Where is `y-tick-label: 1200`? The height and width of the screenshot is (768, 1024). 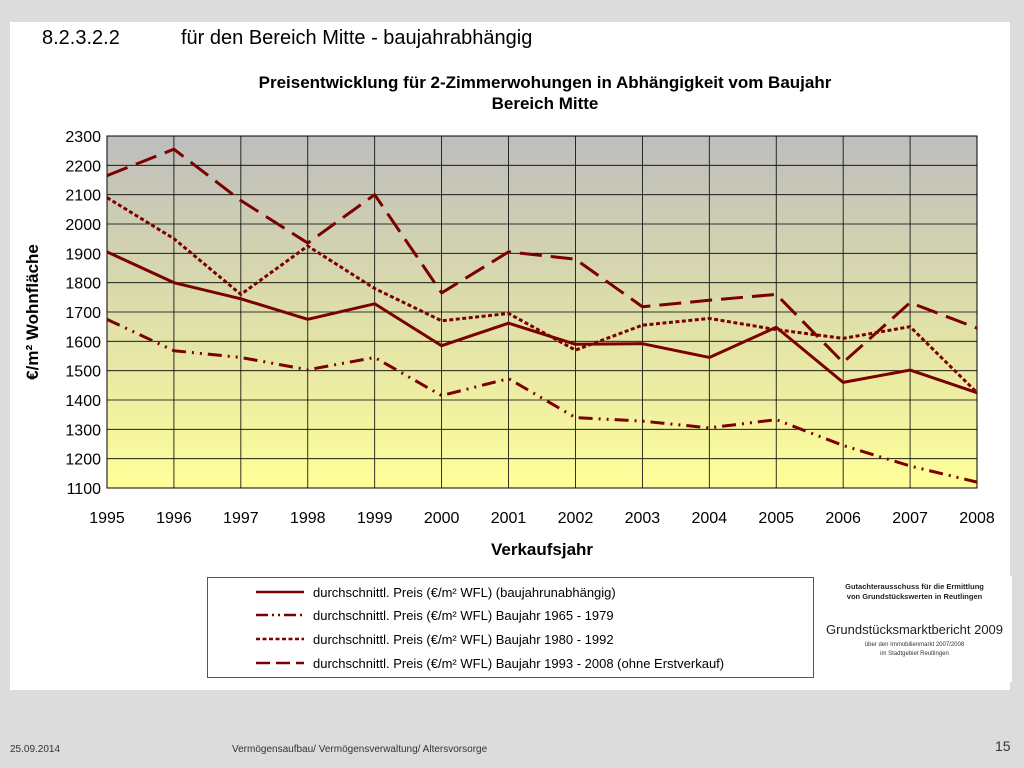 y-tick-label: 1200 is located at coordinates (83, 460).